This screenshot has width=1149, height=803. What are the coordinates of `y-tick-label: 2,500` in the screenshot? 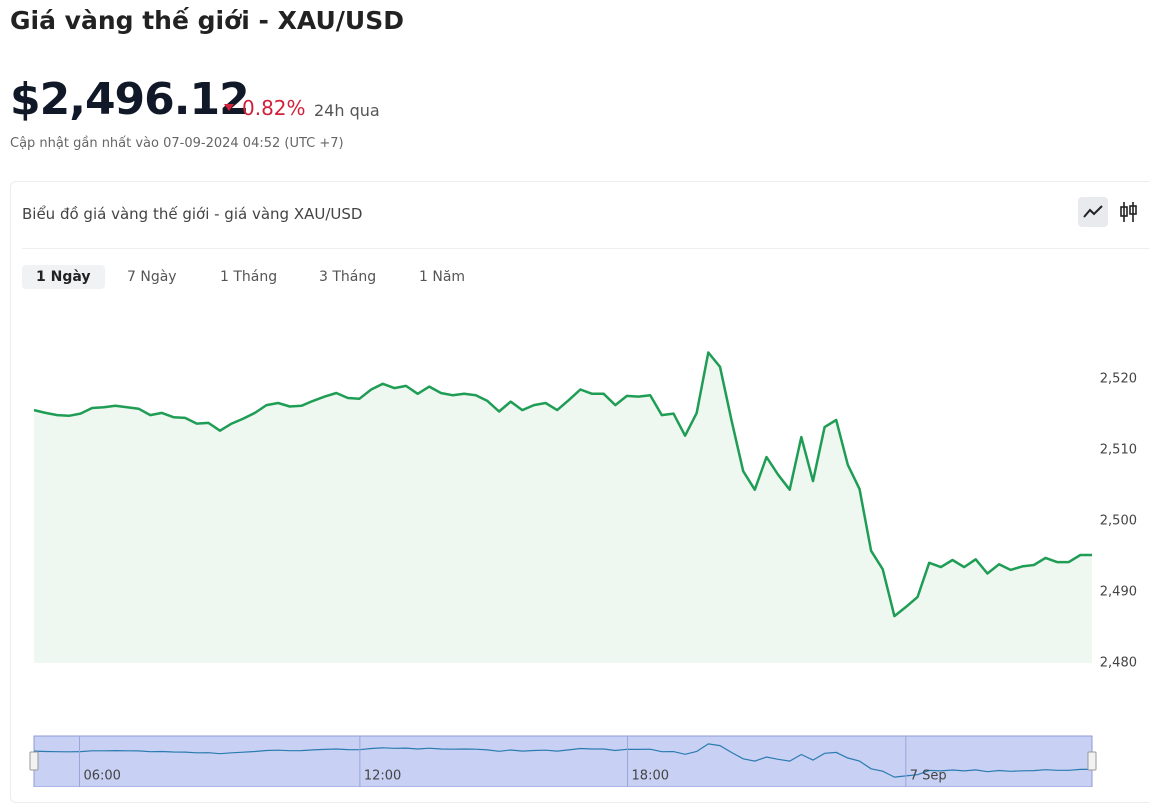 It's located at (1118, 520).